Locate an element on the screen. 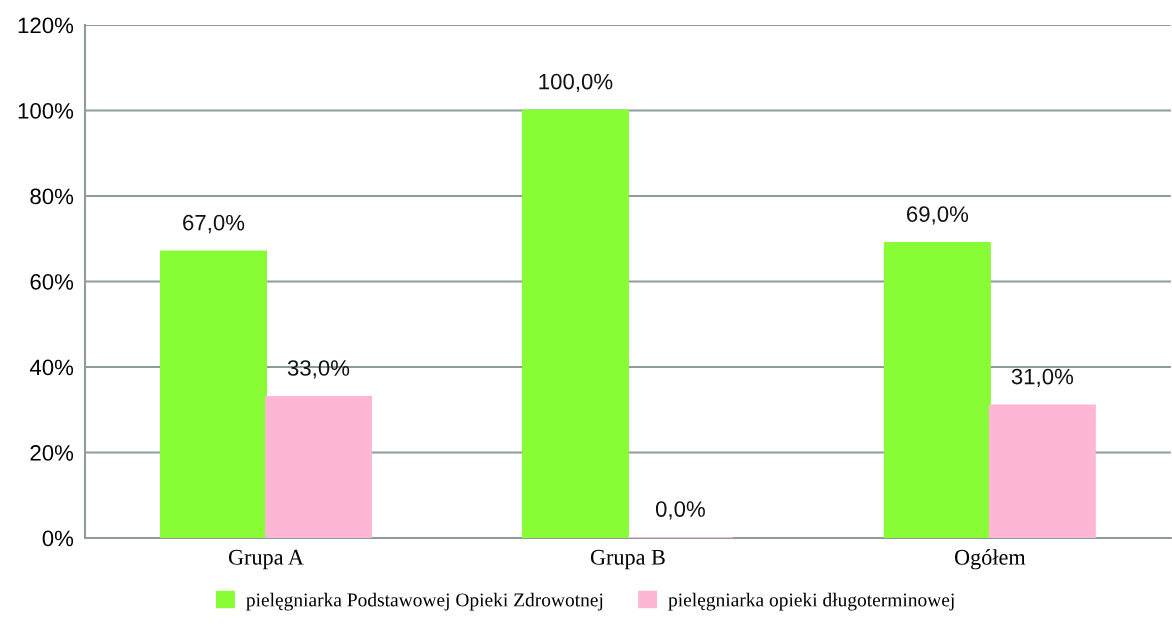  y-tick-label: 0% is located at coordinates (58, 538).